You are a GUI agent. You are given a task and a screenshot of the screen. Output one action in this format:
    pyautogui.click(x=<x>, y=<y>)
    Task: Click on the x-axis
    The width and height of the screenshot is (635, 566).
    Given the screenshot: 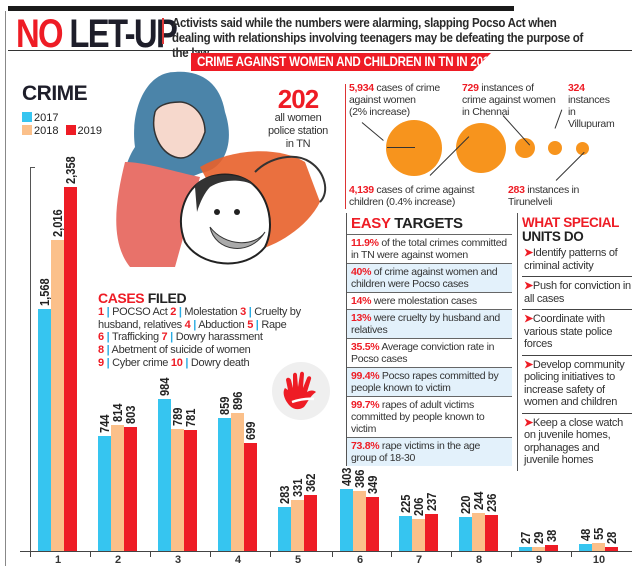 What is the action you would take?
    pyautogui.click(x=326, y=551)
    